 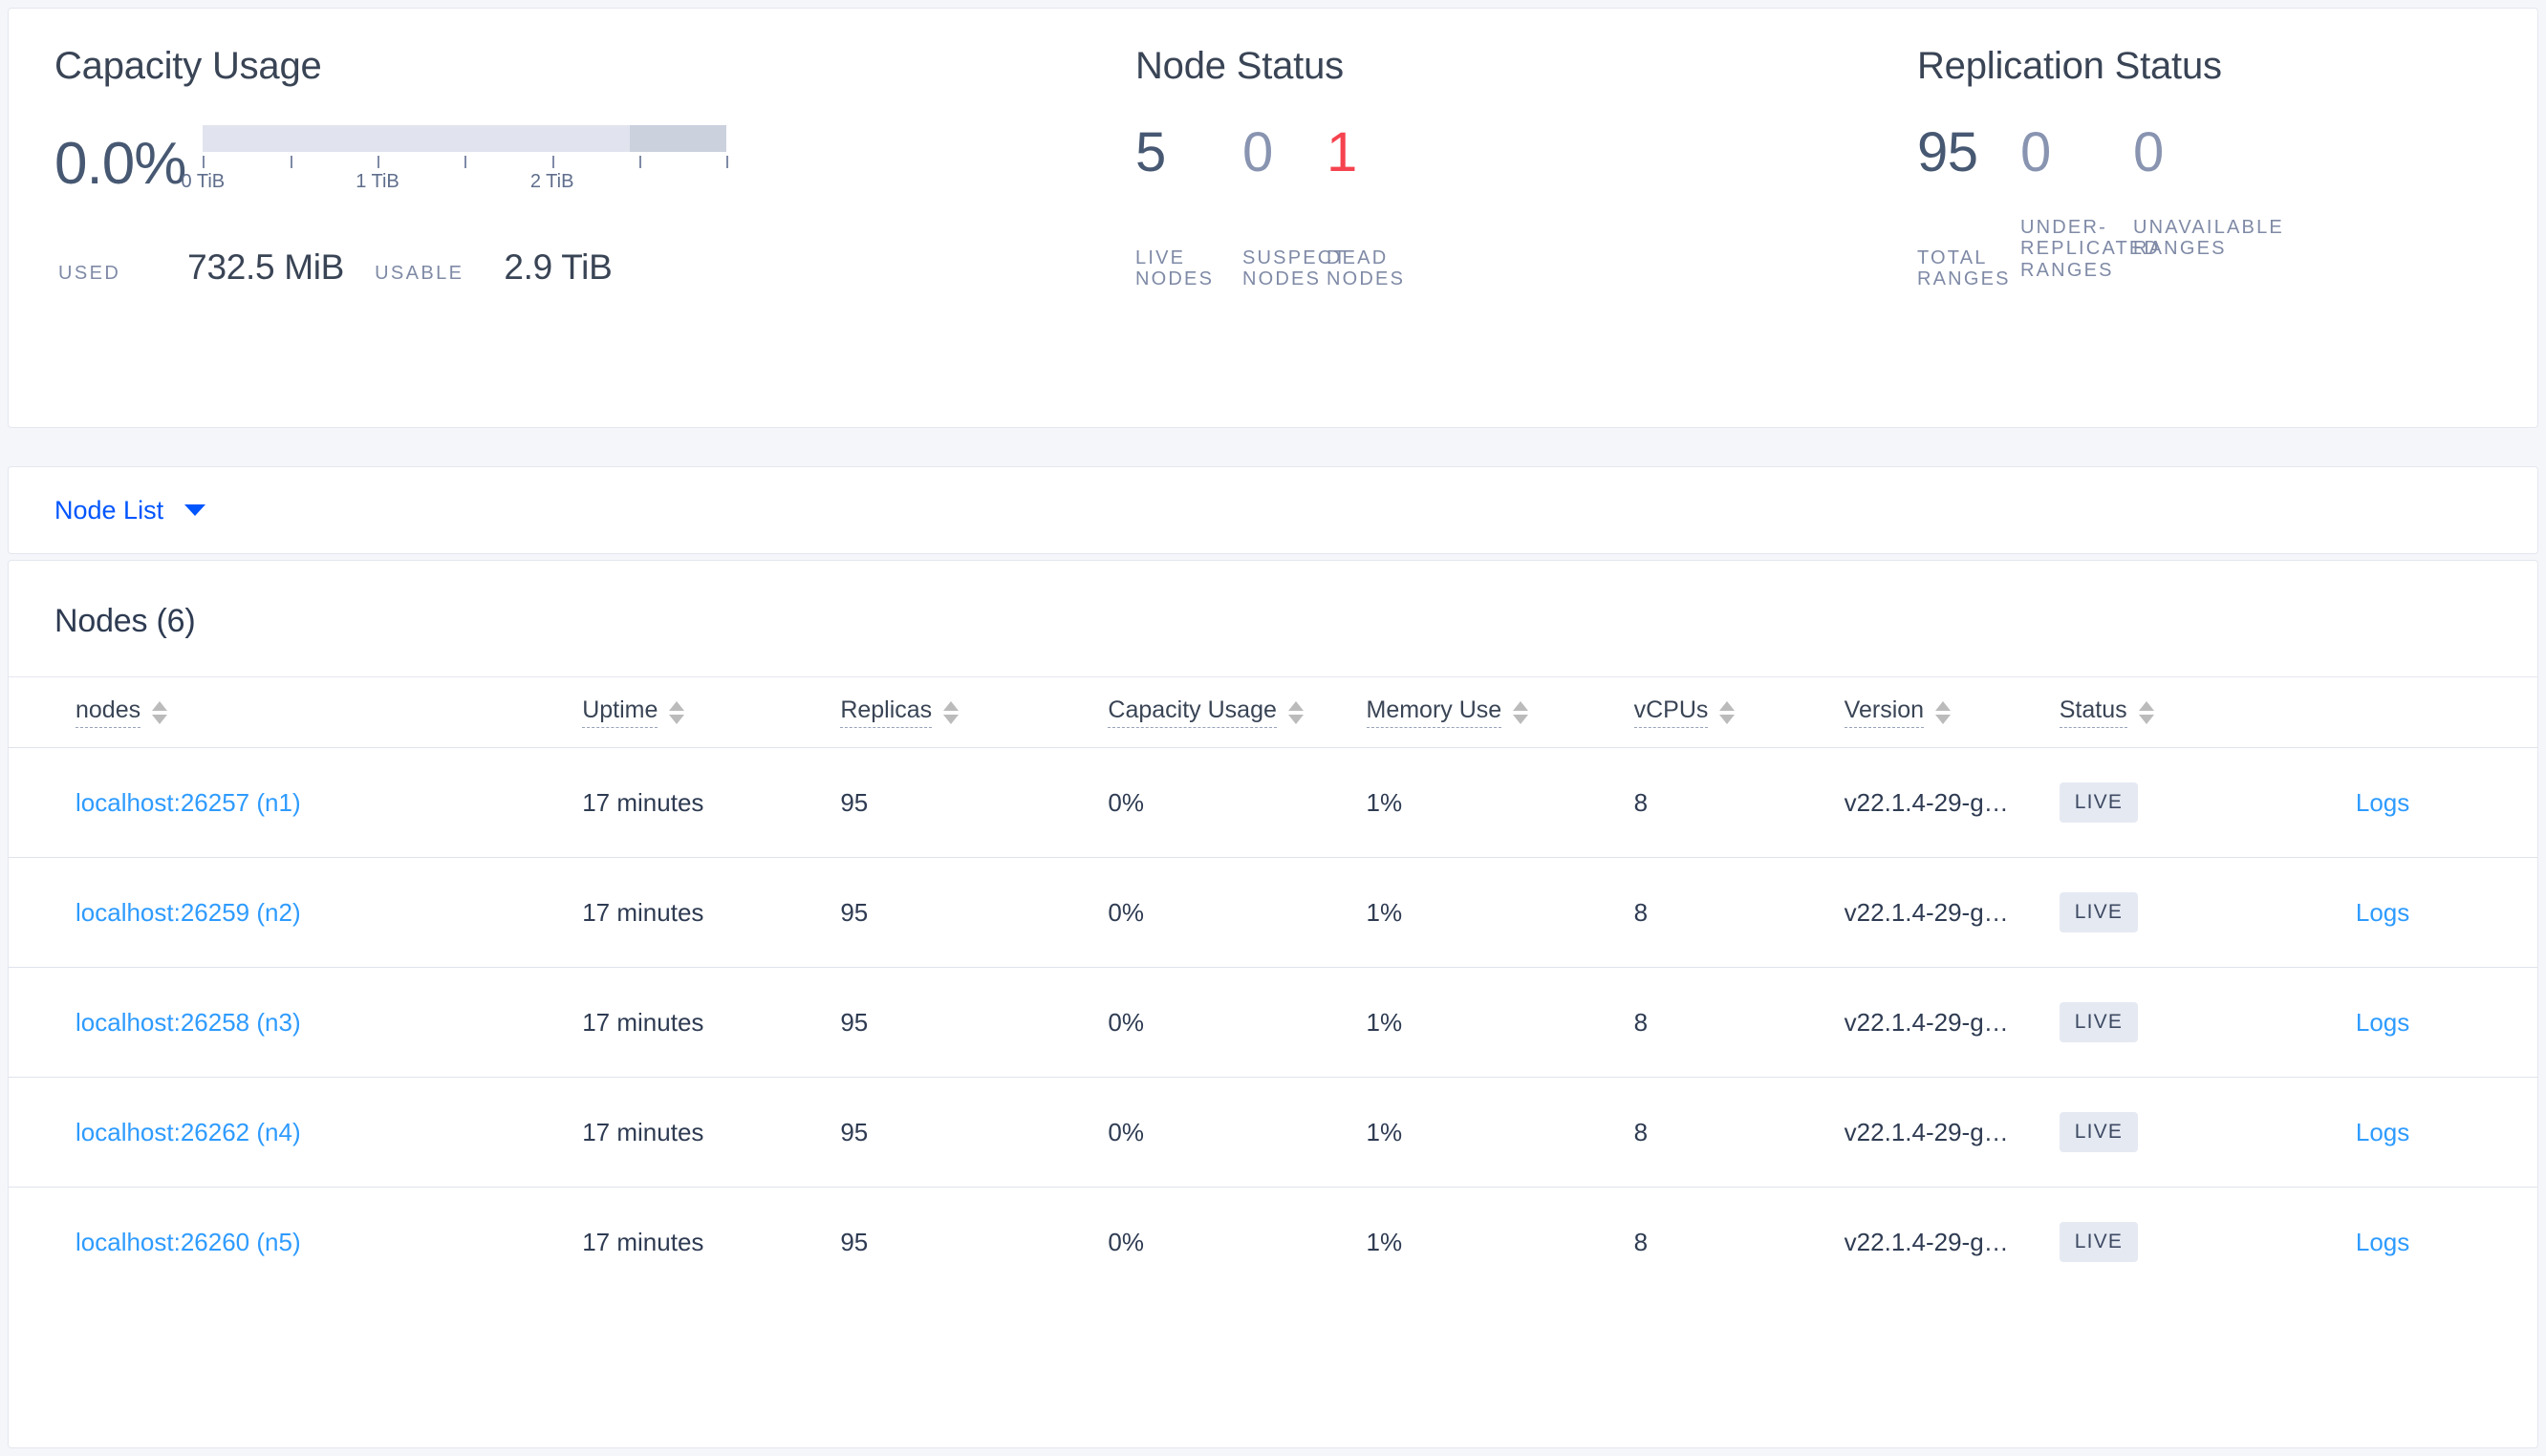 I want to click on cell-node: localhost:26257 (n1), so click(x=296, y=803).